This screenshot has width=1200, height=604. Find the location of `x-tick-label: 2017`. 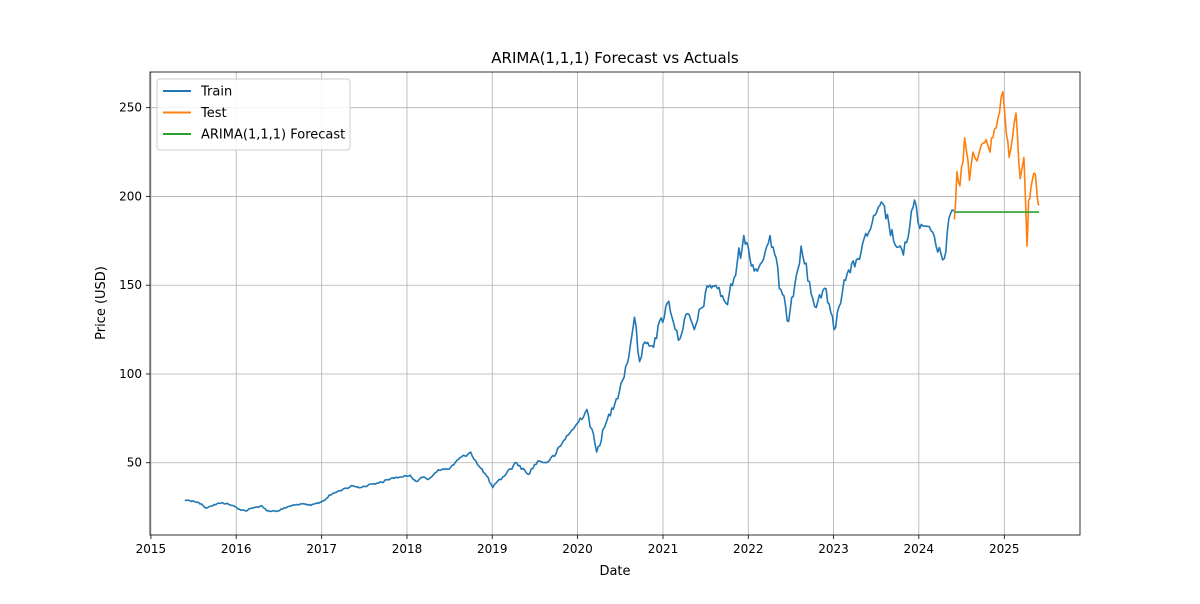

x-tick-label: 2017 is located at coordinates (321, 549).